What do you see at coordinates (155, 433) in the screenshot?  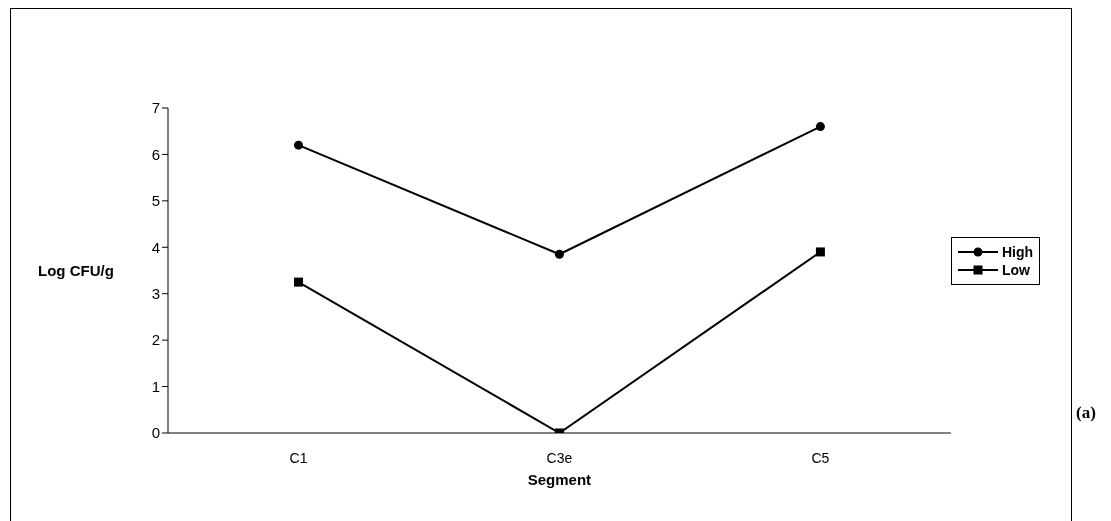 I see `y-tick-label: 0` at bounding box center [155, 433].